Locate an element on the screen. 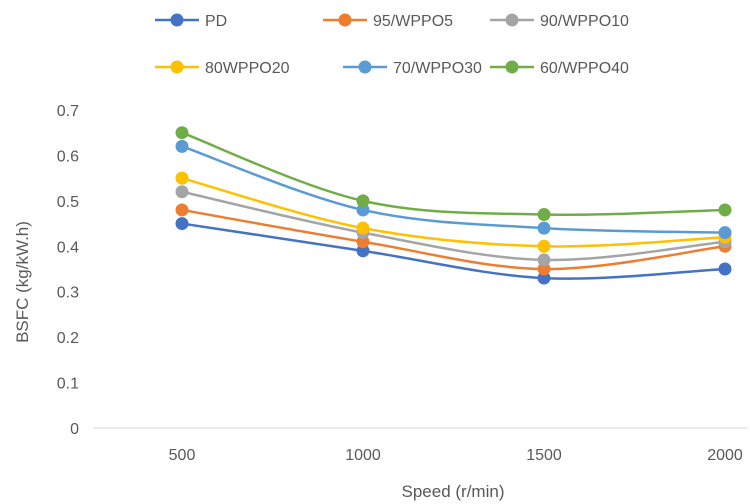 This screenshot has height=504, width=750. legend-item: 80WPPO20 is located at coordinates (222, 68).